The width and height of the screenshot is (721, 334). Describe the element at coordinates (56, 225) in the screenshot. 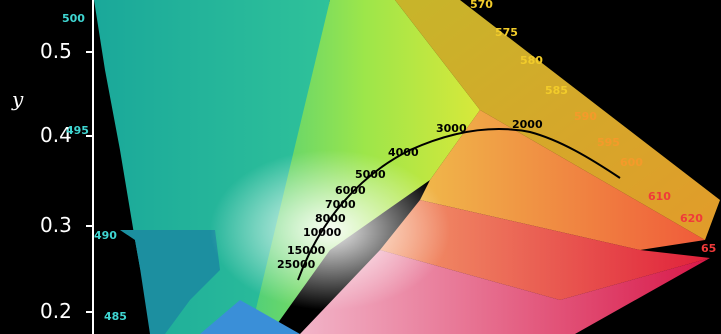

I see `y-tick-label: 0.3` at that location.